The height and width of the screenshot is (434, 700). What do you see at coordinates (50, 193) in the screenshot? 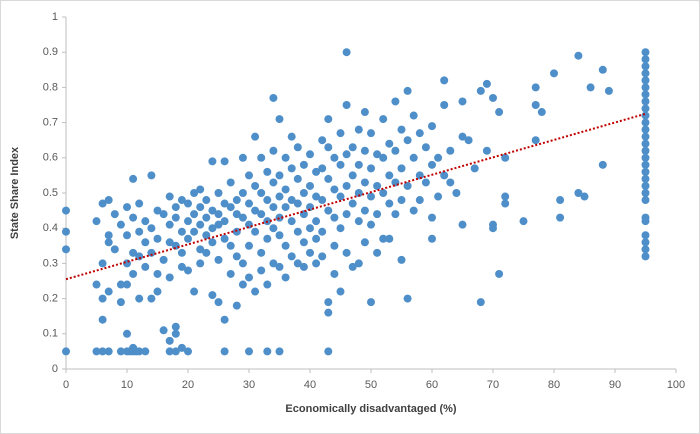
I see `y-tick-label: 0.5` at bounding box center [50, 193].